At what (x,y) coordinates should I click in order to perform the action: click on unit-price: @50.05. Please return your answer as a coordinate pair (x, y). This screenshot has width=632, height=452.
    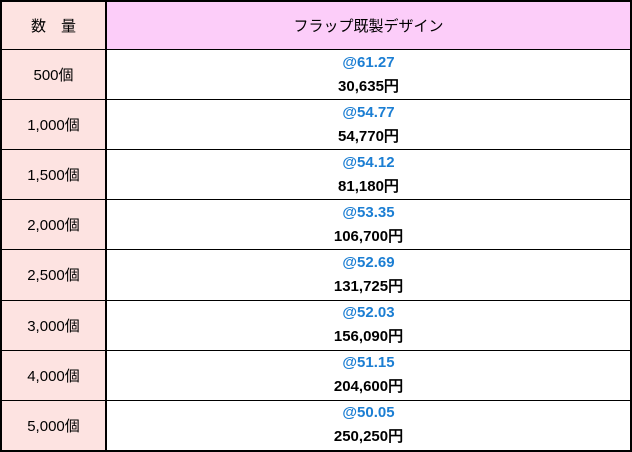
    Looking at the image, I should click on (368, 413).